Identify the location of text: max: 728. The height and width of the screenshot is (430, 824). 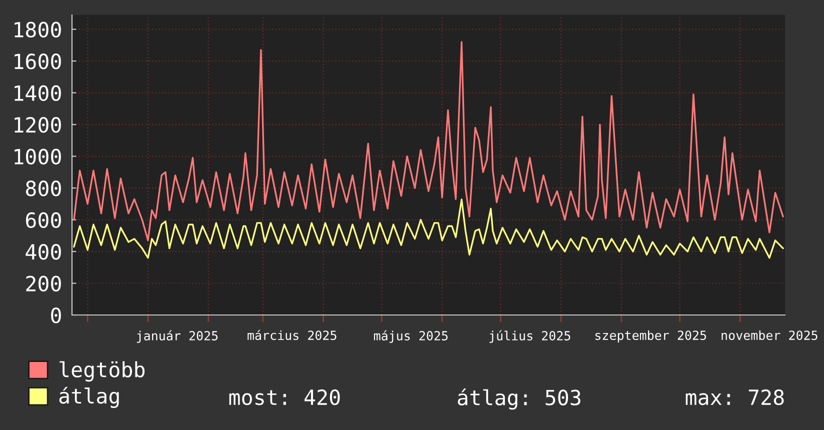
(735, 397).